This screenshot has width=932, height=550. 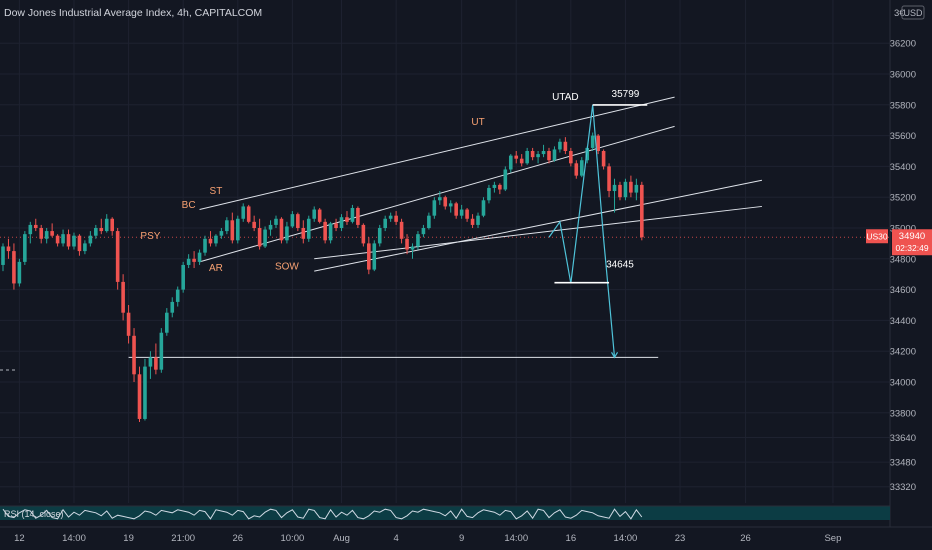 I want to click on time-tick-label: 26, so click(x=745, y=538).